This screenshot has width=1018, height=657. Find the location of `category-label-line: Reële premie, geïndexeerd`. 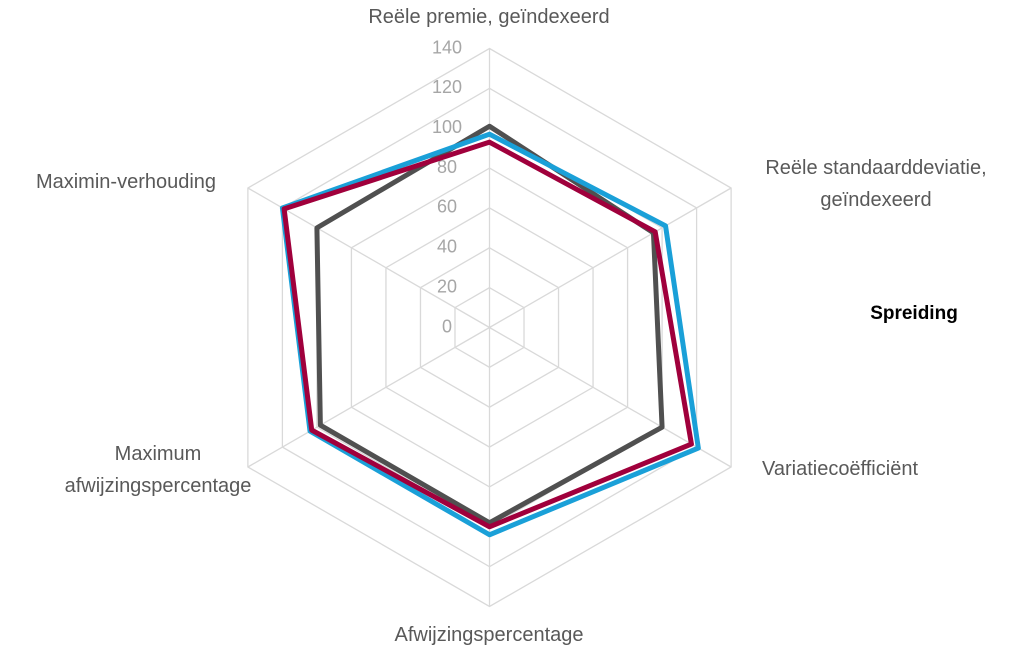

category-label-line: Reële premie, geïndexeerd is located at coordinates (488, 17).